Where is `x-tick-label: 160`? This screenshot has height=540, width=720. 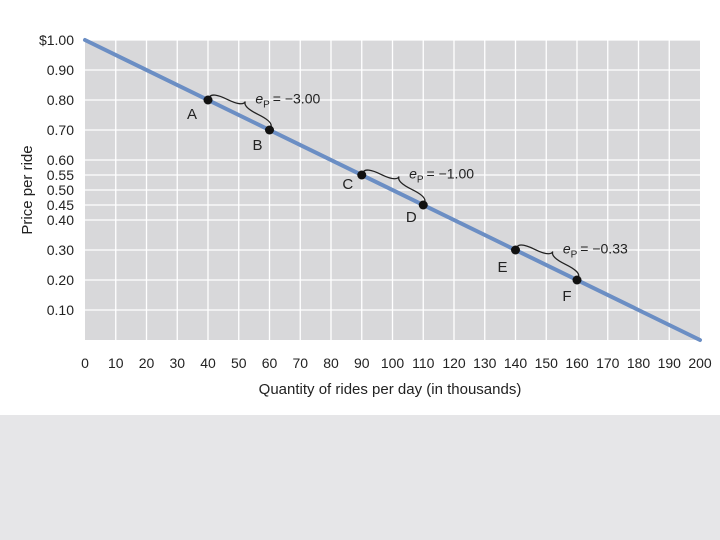 x-tick-label: 160 is located at coordinates (577, 363).